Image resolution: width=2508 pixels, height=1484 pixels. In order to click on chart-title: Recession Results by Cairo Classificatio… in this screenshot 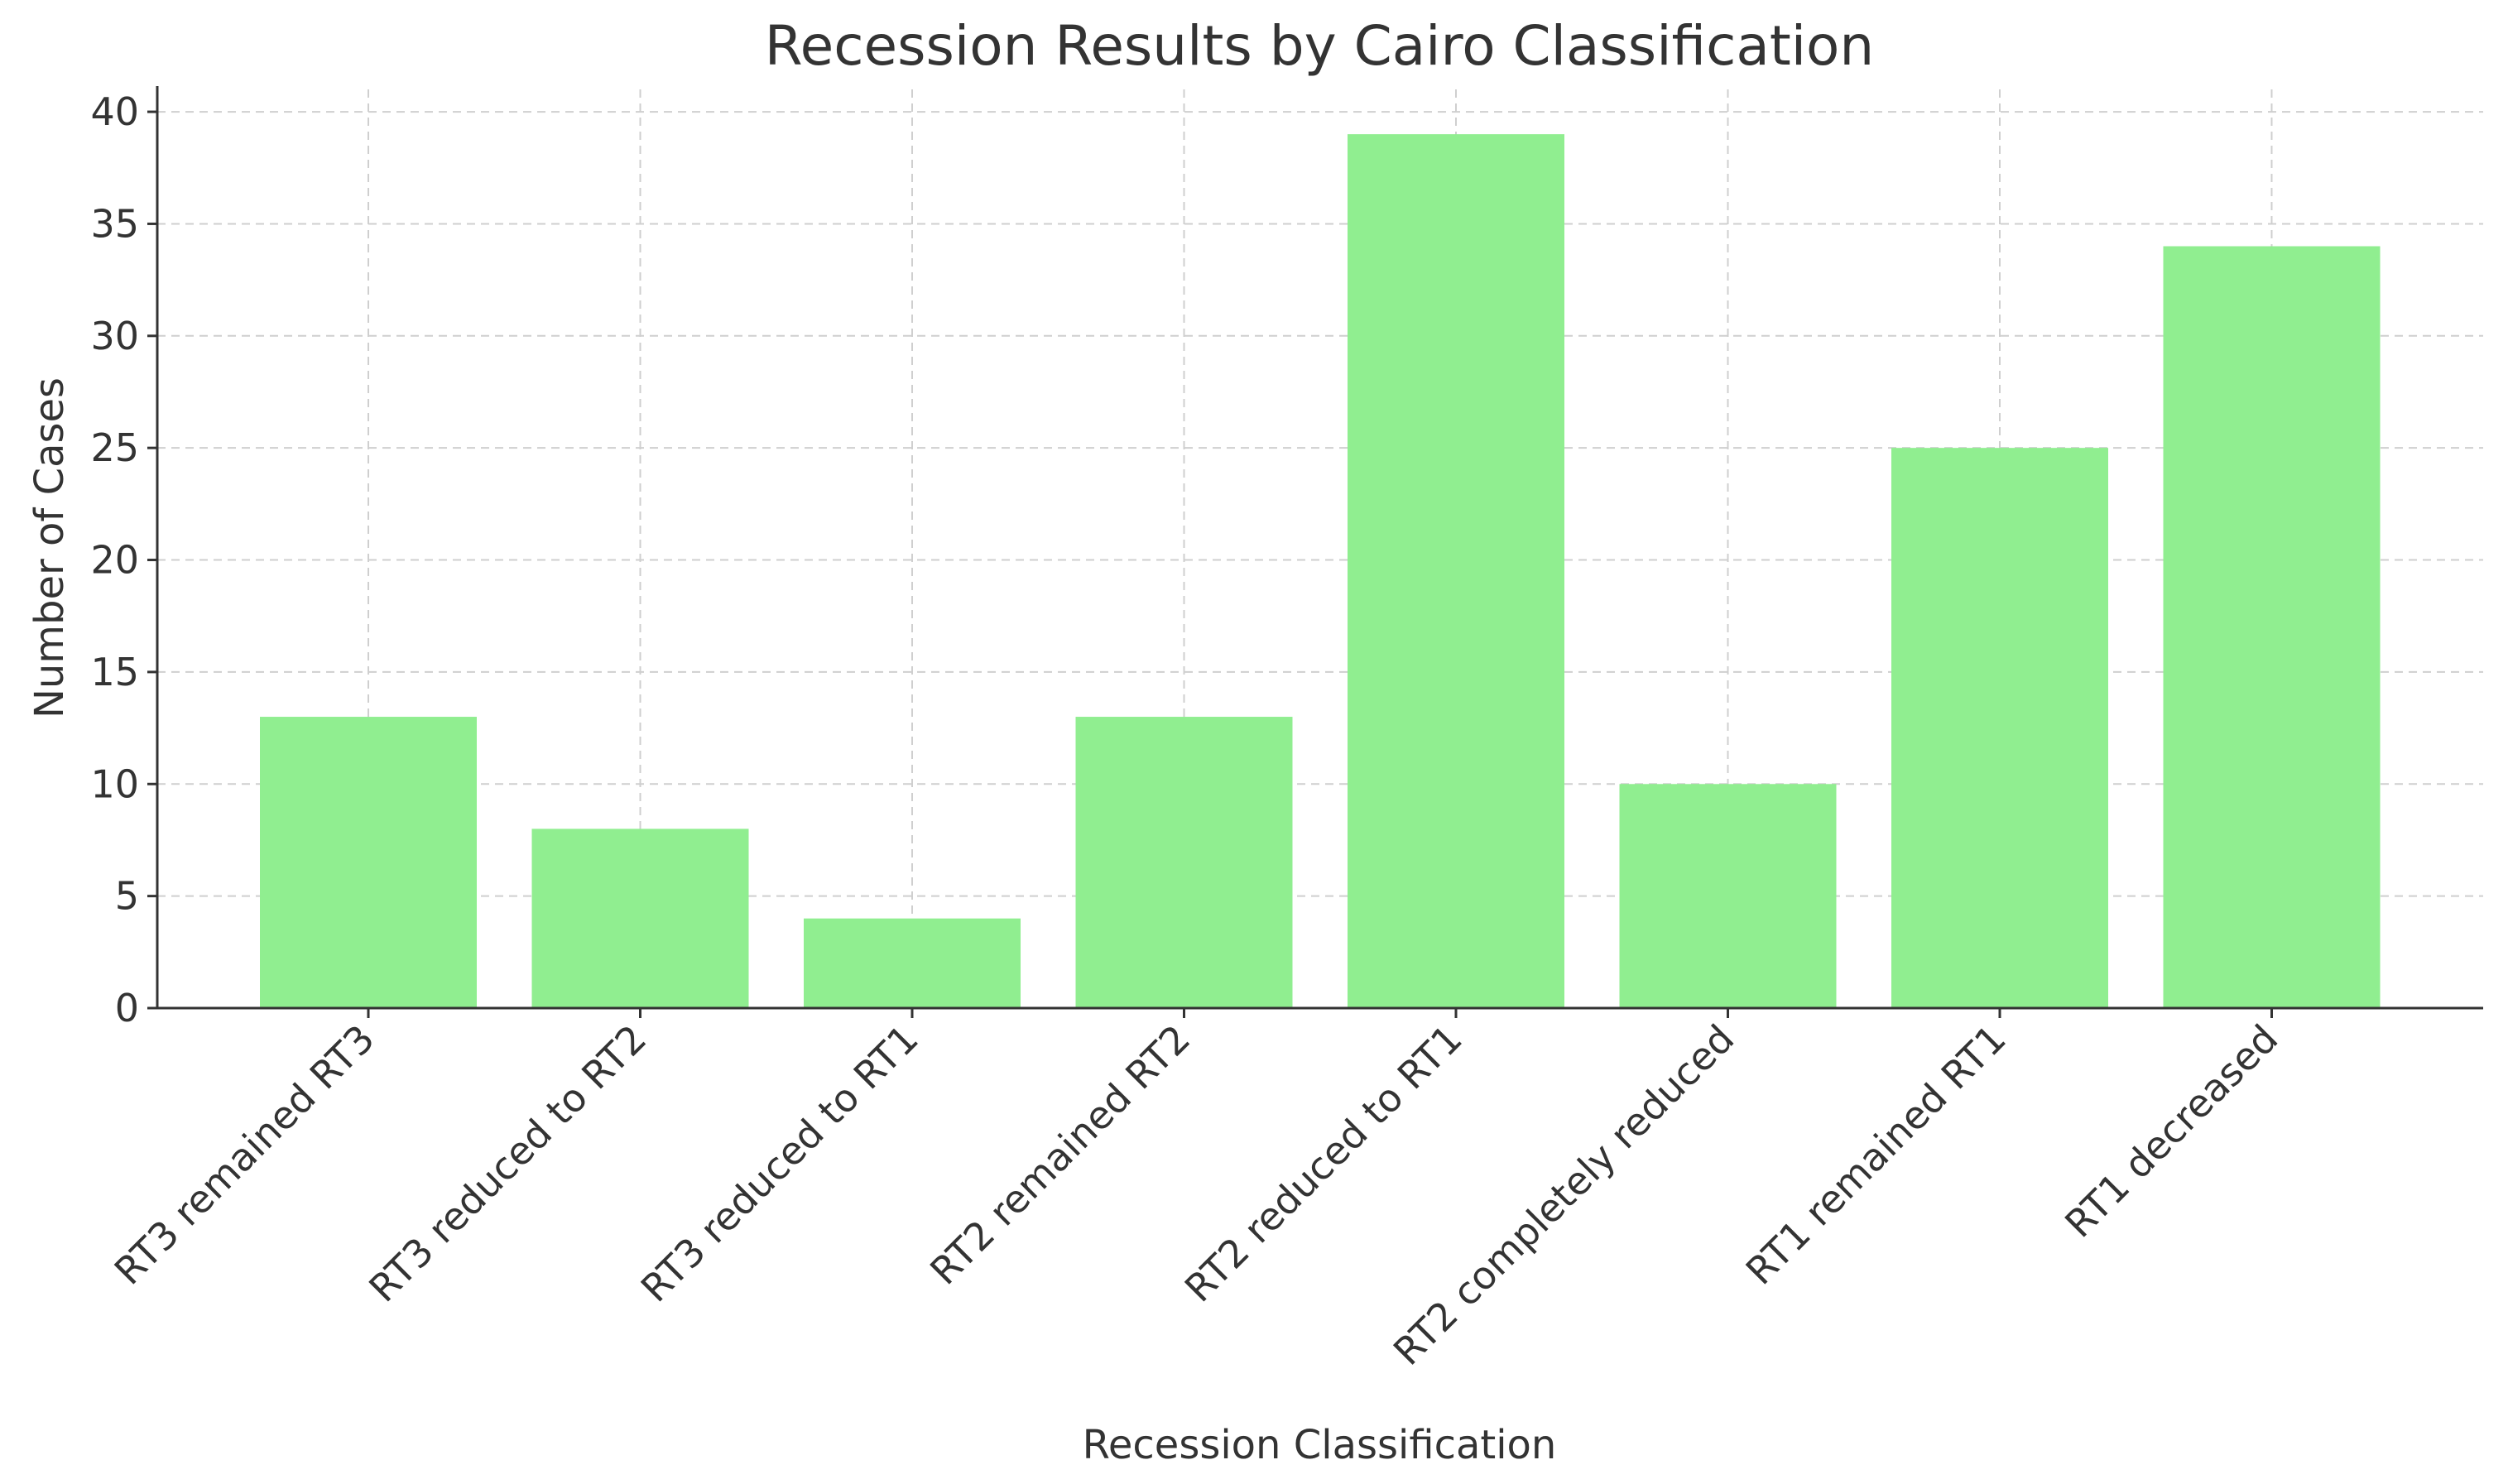, I will do `click(1320, 46)`.